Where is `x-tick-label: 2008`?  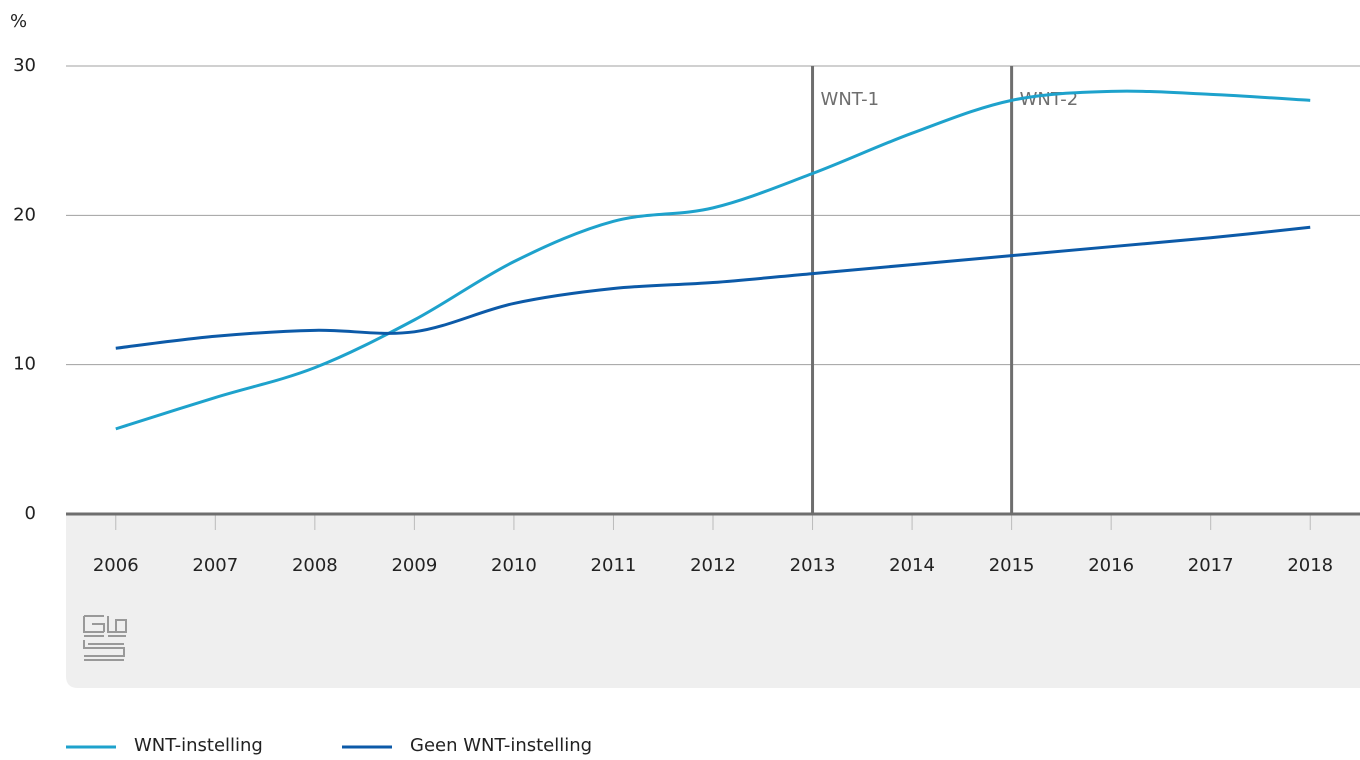
x-tick-label: 2008 is located at coordinates (315, 565).